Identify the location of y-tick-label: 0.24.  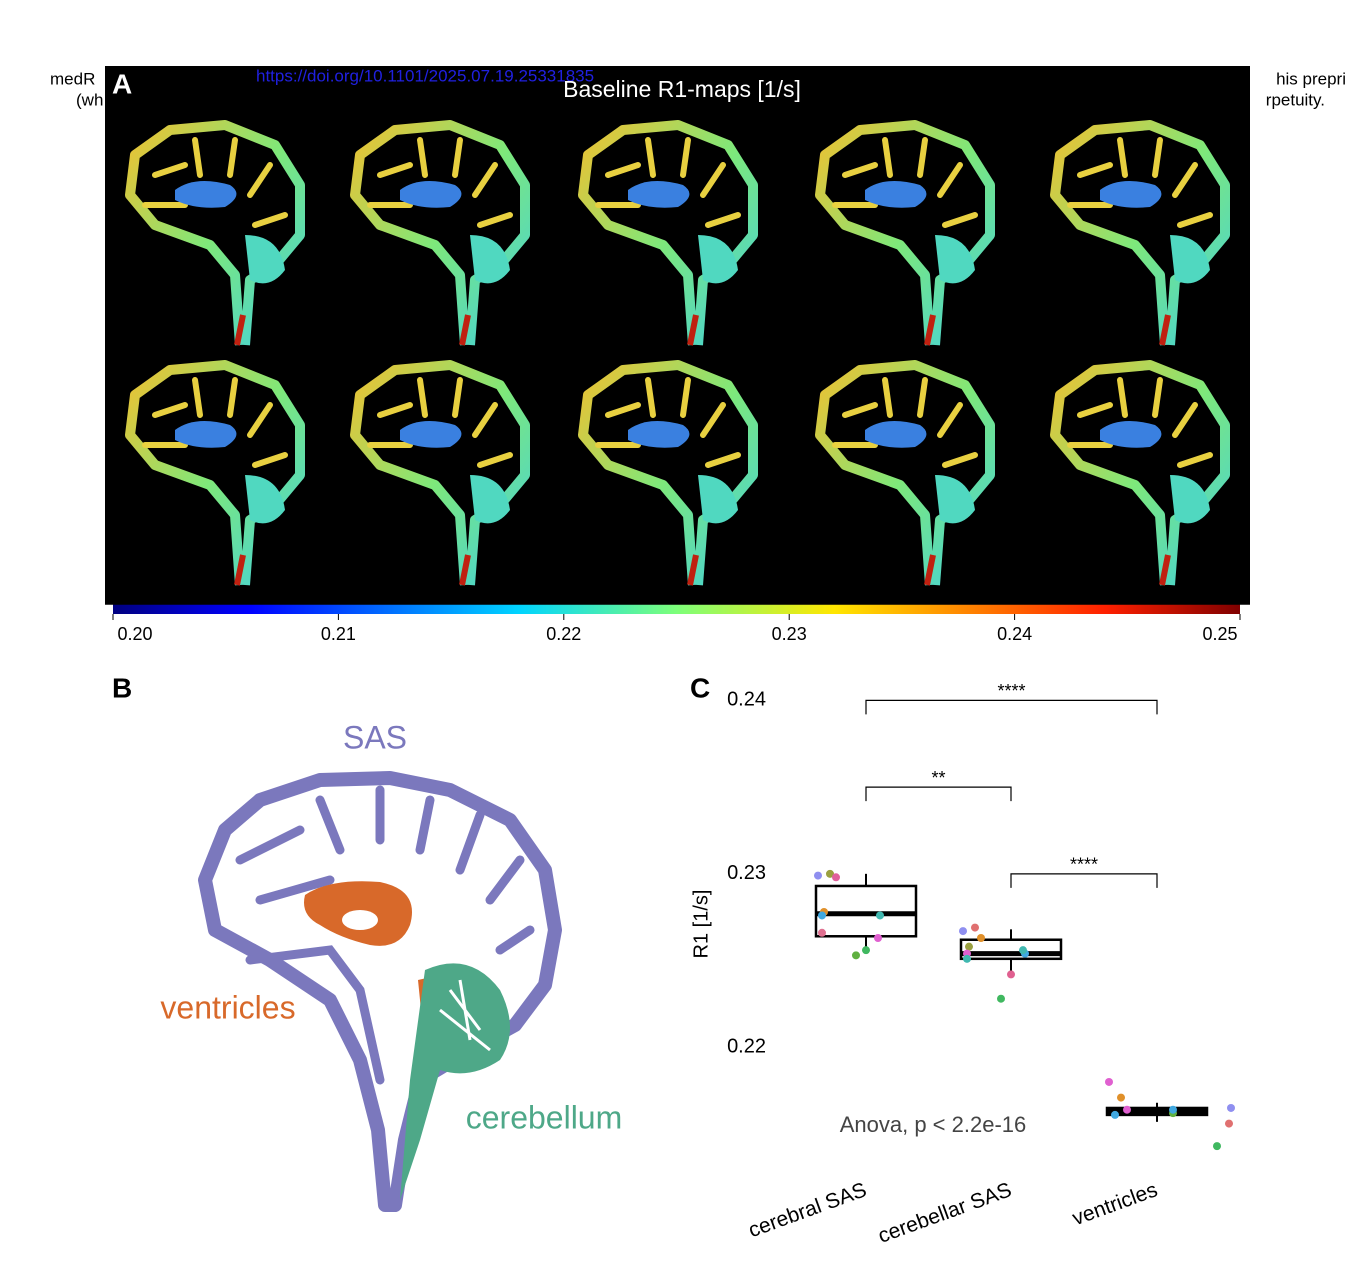
(746, 700).